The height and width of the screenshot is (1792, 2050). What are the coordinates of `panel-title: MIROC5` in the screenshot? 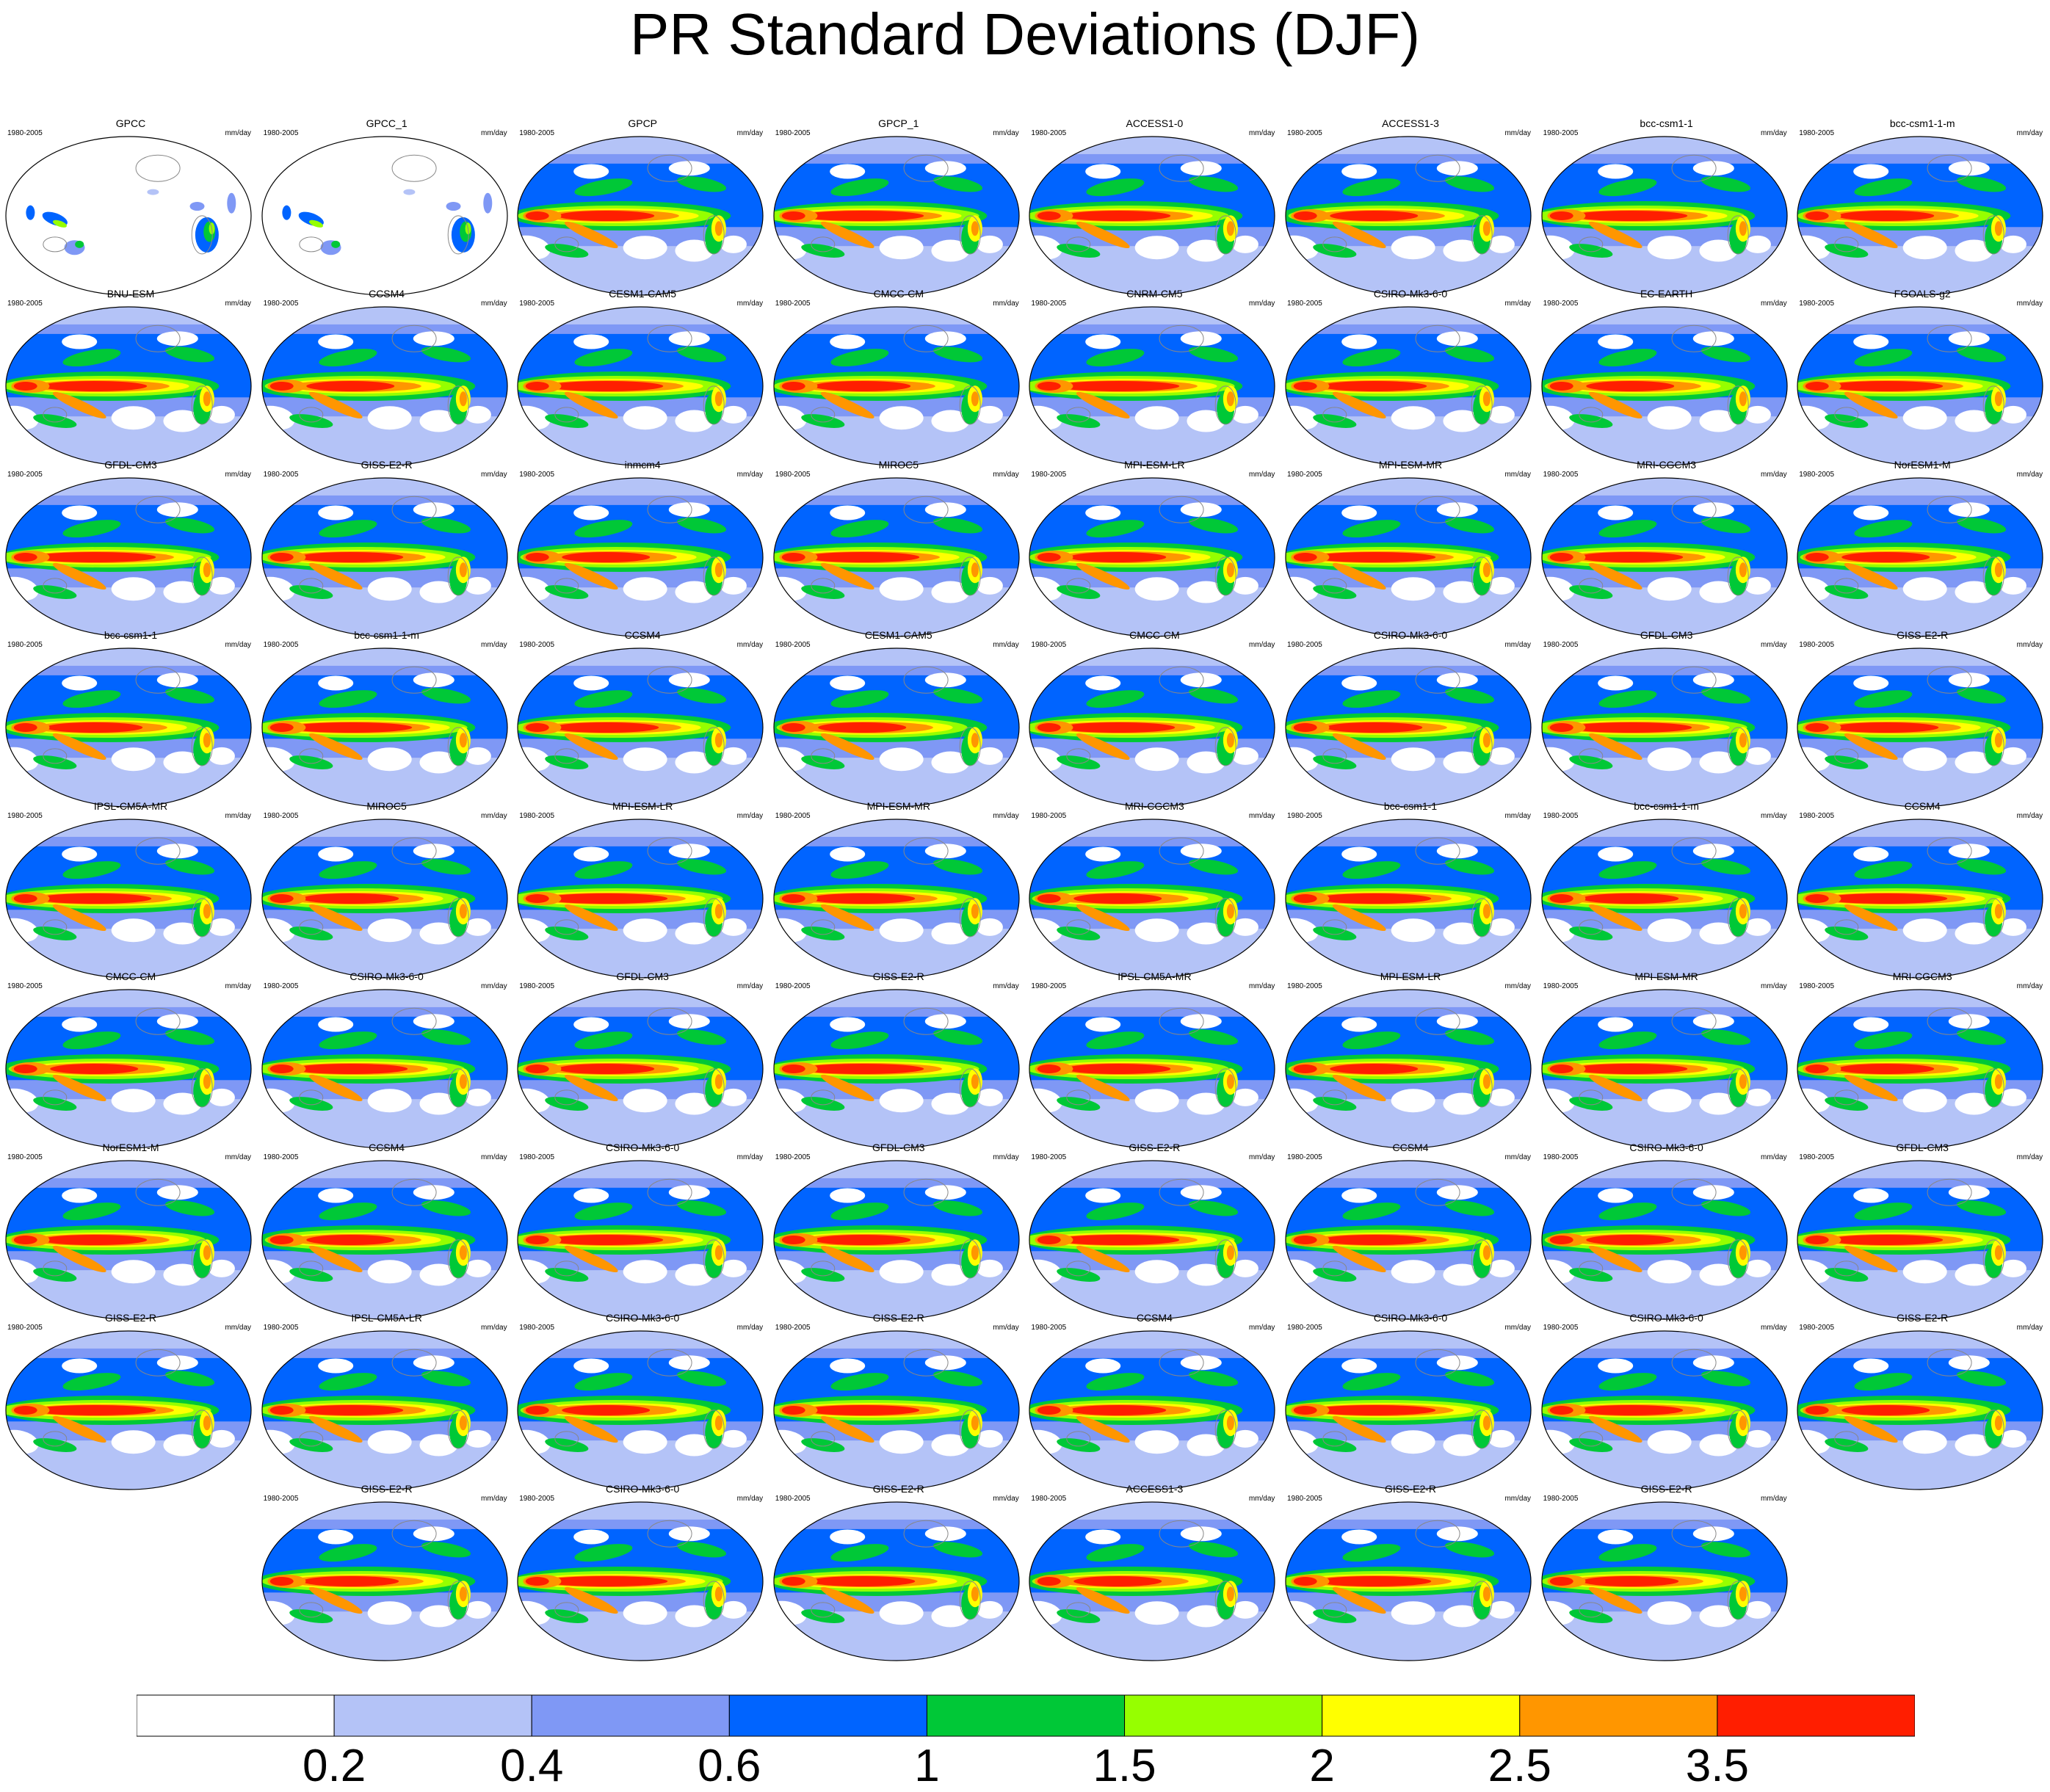 It's located at (386, 806).